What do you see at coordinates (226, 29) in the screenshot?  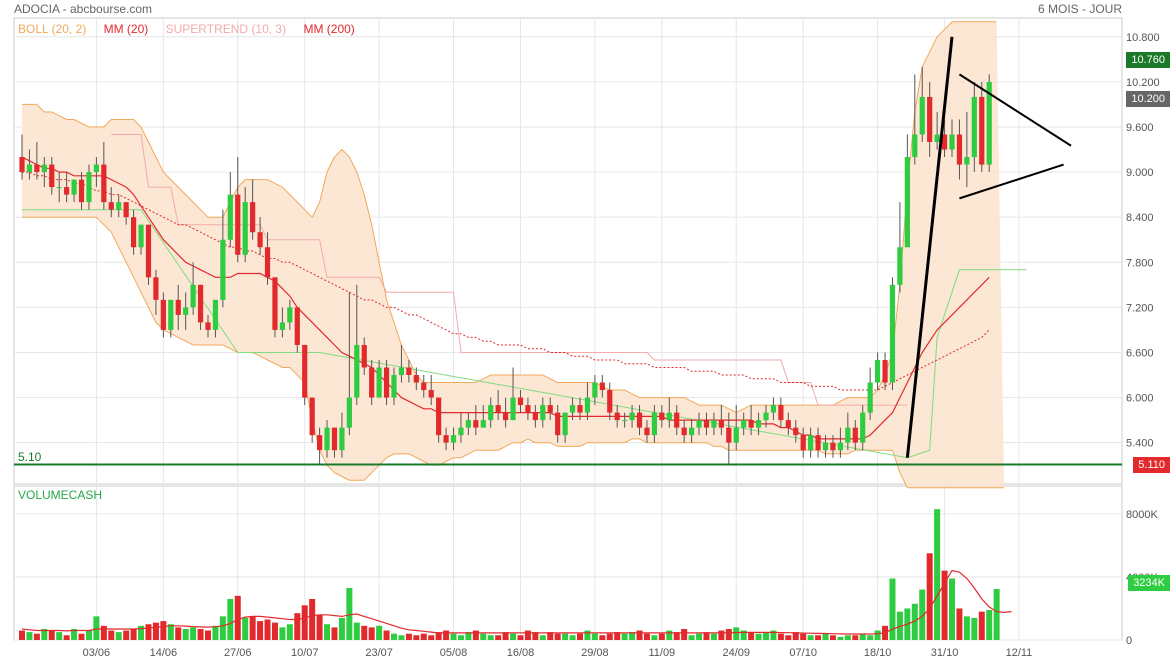 I see `legend-supertrend: SUPERTREND (10, 3)` at bounding box center [226, 29].